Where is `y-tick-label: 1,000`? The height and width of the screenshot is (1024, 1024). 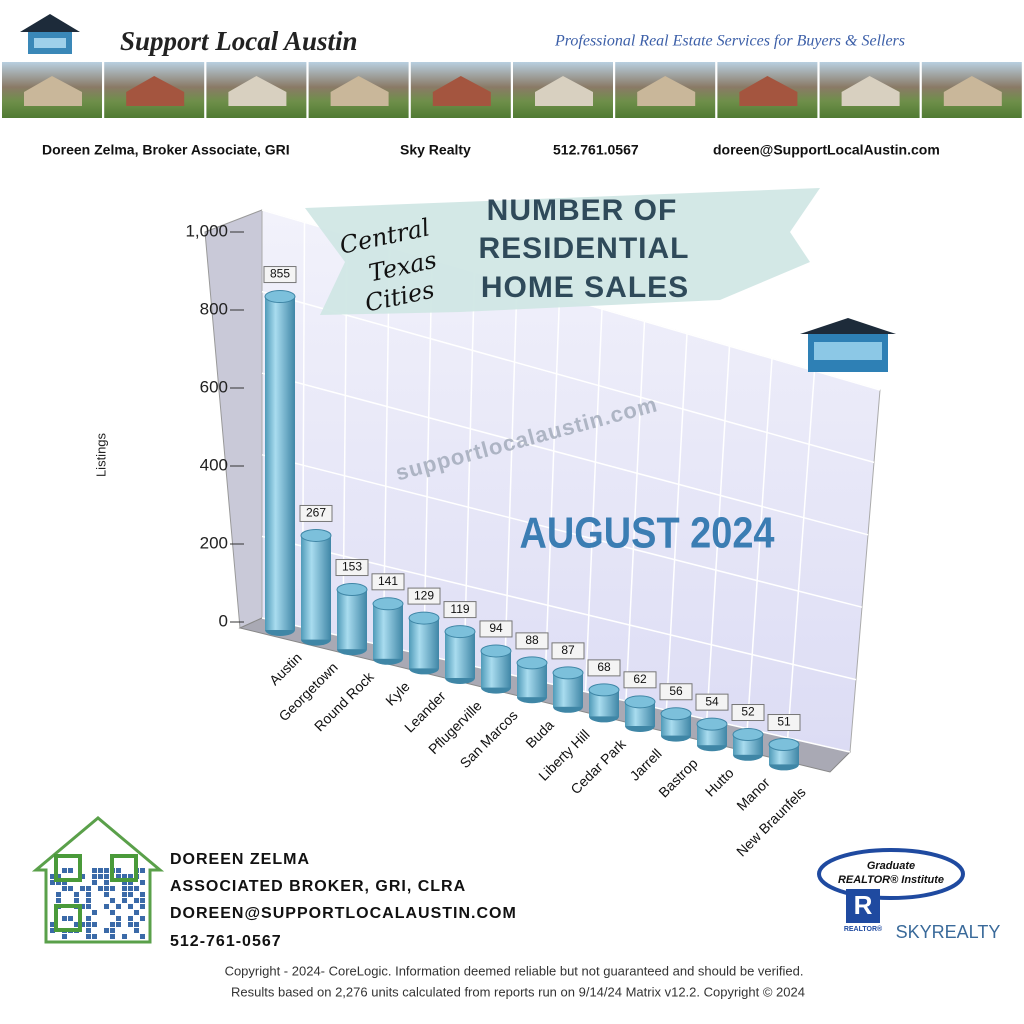 y-tick-label: 1,000 is located at coordinates (206, 230).